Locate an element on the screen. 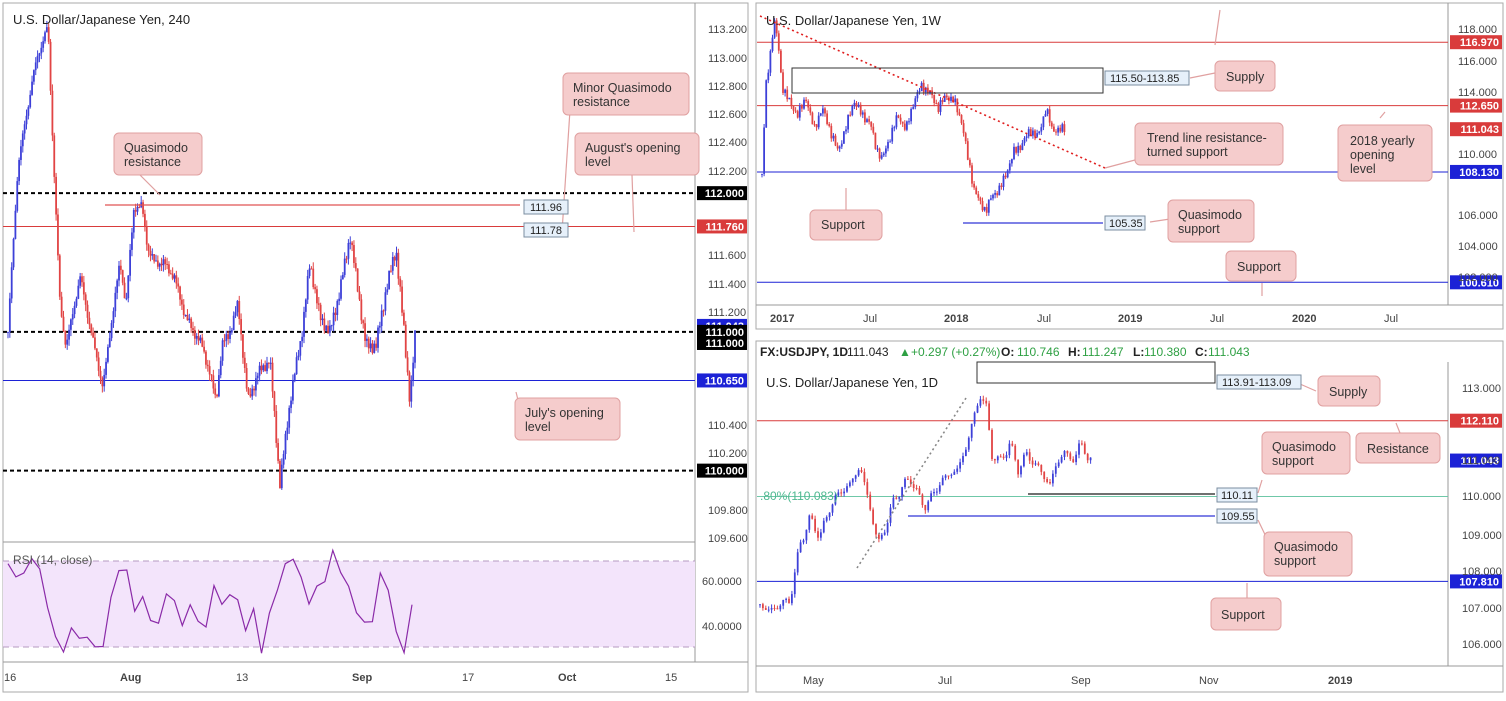 The width and height of the screenshot is (1506, 701). daily-y-tick: 108.000 is located at coordinates (1482, 572).